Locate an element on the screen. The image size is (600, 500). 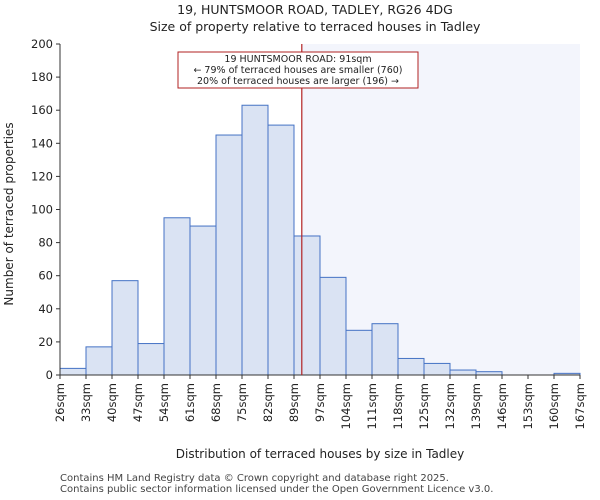
bar-61sqm is located at coordinates (203, 300).